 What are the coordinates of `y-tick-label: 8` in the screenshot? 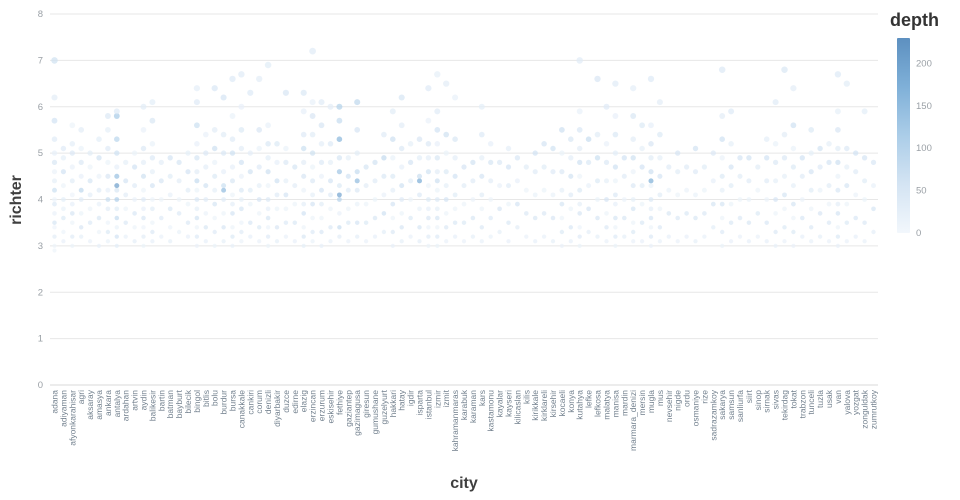 It's located at (40, 14).